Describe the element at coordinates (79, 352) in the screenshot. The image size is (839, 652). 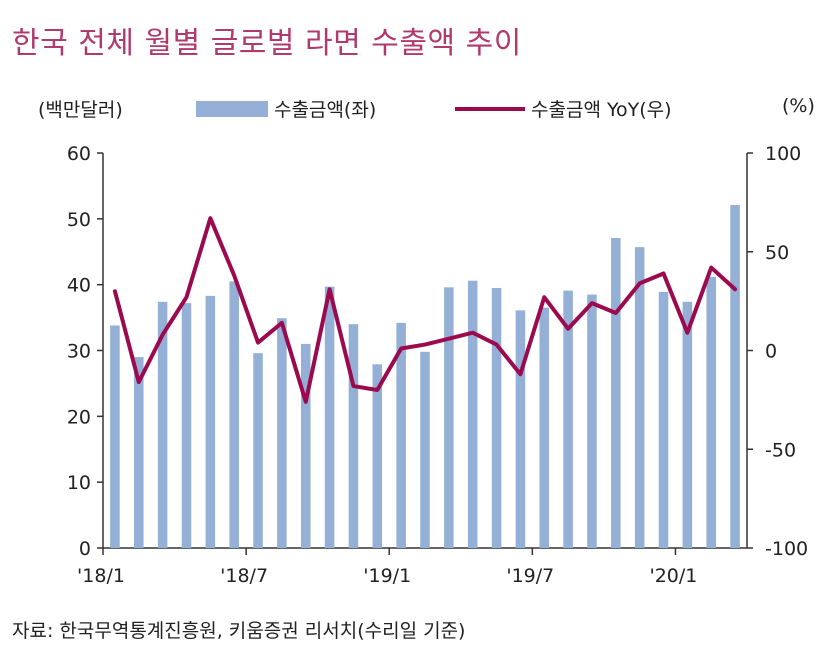
I see `left-tick-label: 30` at that location.